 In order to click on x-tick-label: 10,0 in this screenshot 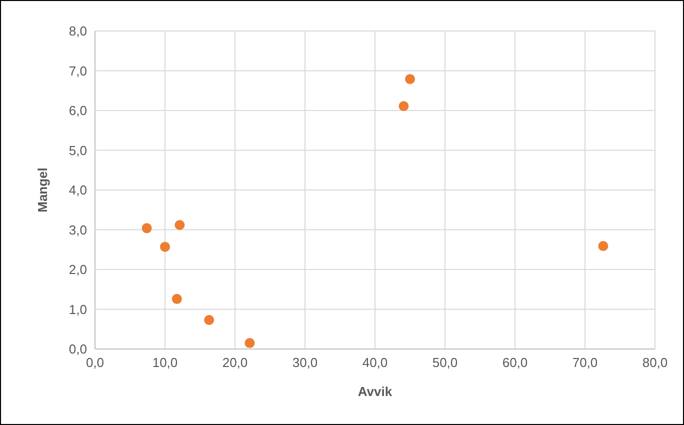, I will do `click(165, 362)`.